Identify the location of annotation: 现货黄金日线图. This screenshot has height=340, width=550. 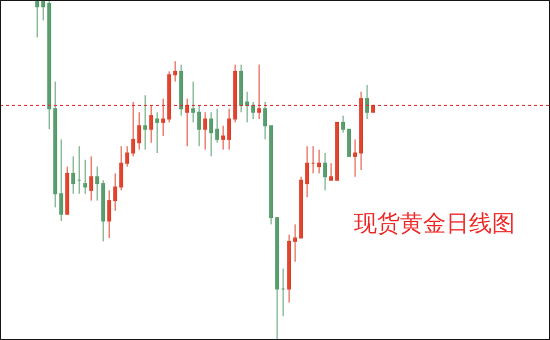
(434, 224).